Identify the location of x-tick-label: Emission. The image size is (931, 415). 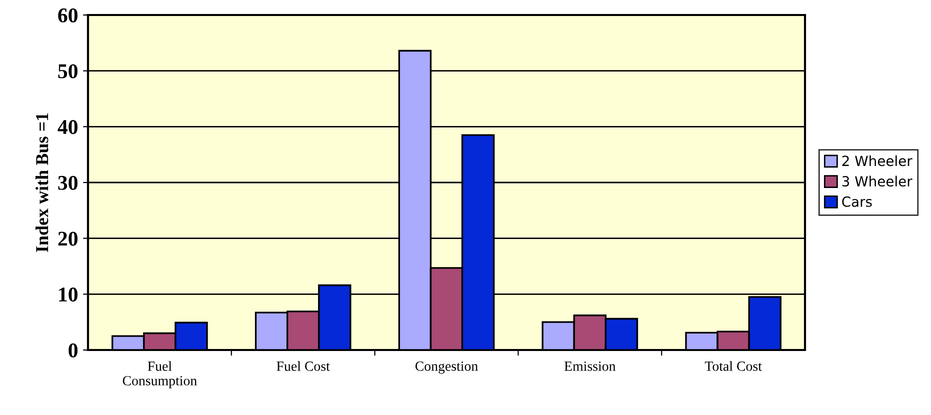
(590, 366).